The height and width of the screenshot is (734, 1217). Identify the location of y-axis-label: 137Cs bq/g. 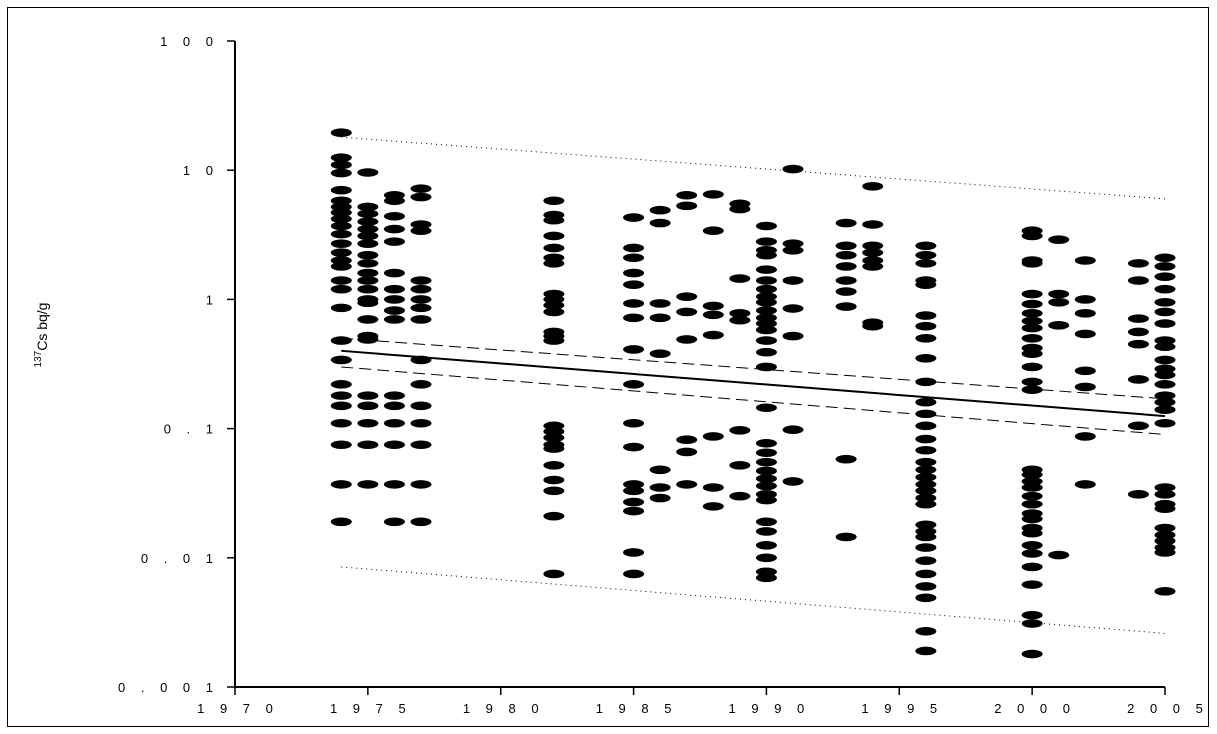
(41, 335).